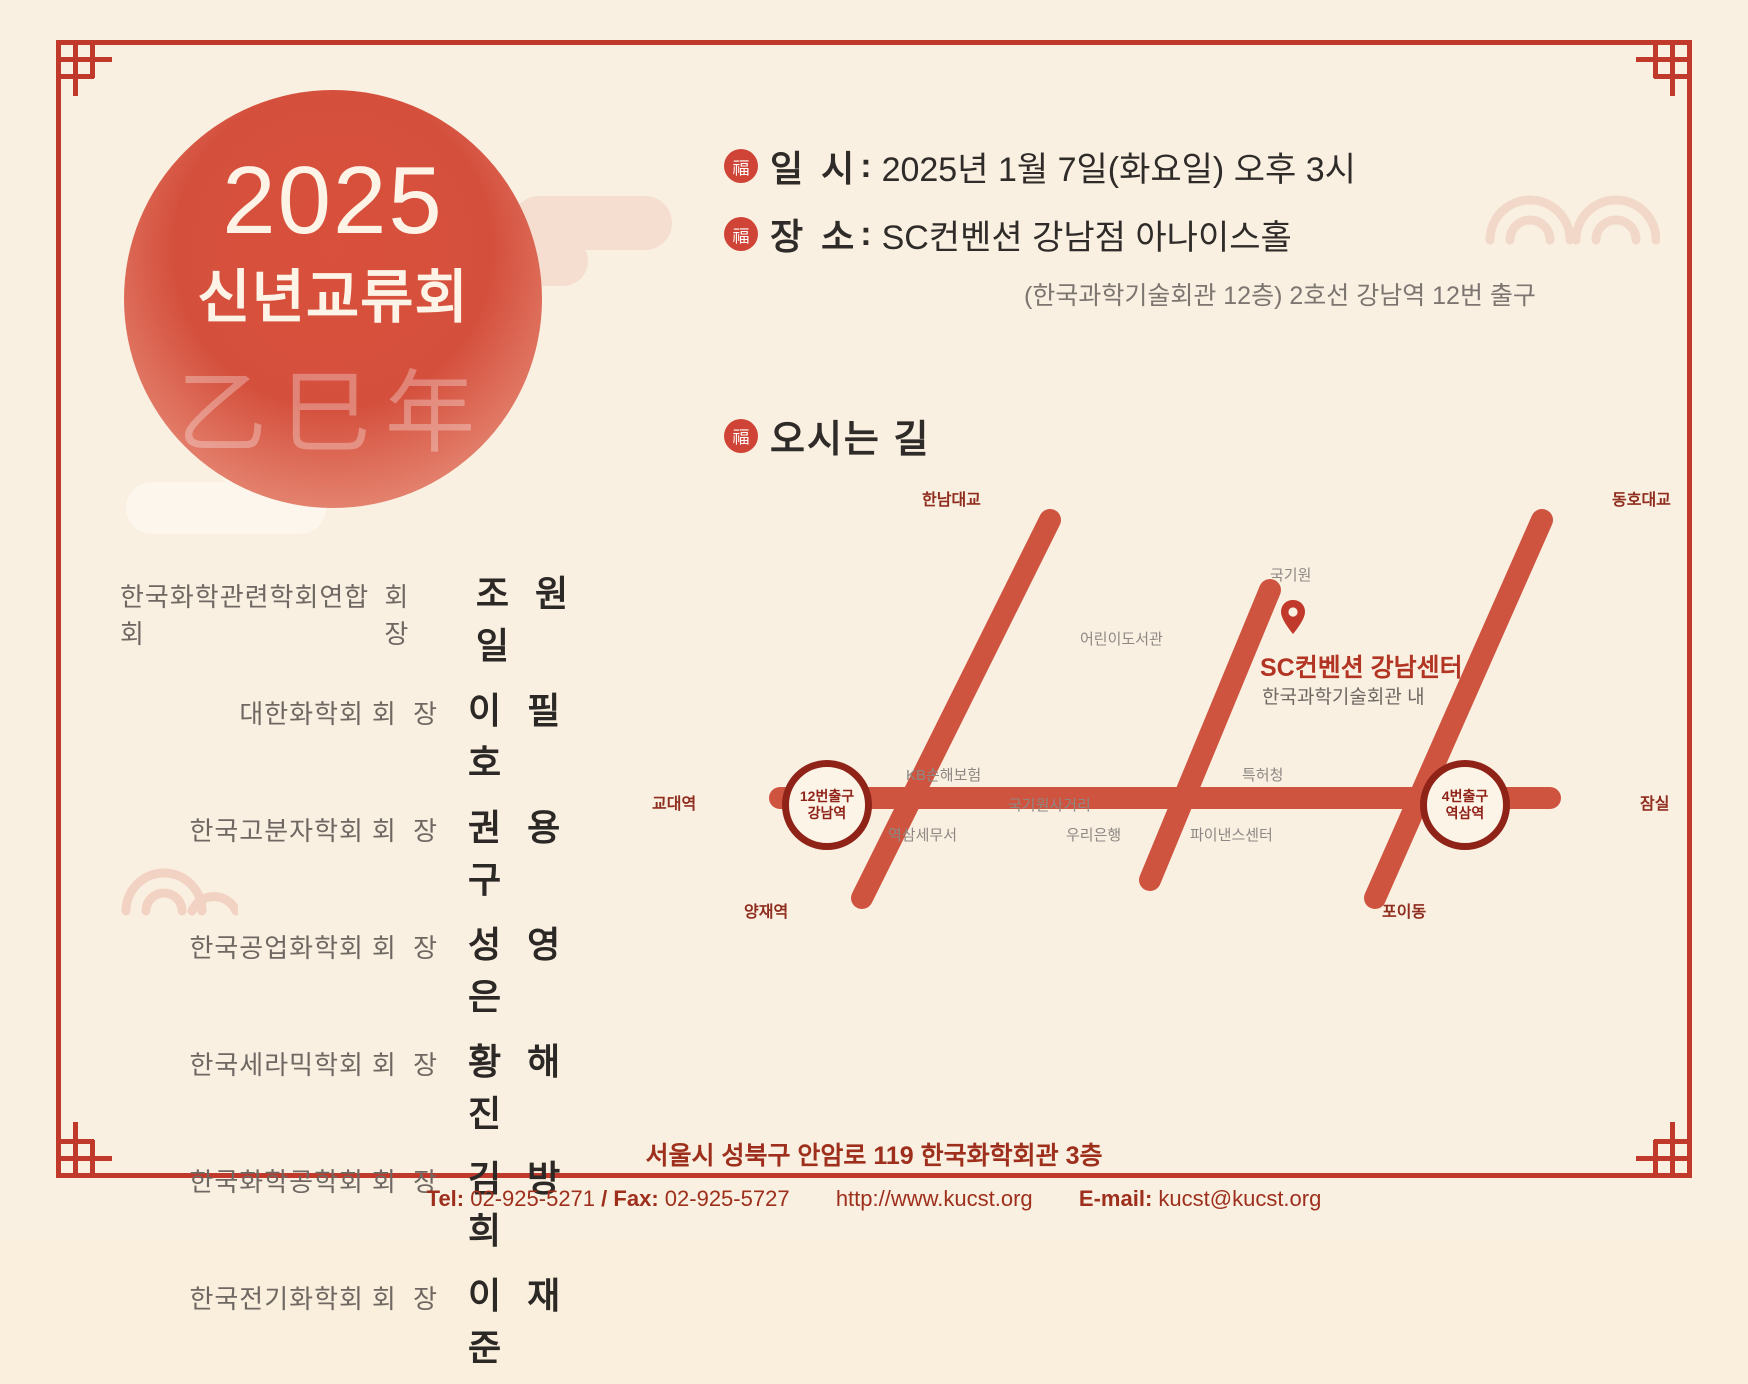 The width and height of the screenshot is (1748, 1384). I want to click on org-name: 대한화학회, so click(301, 714).